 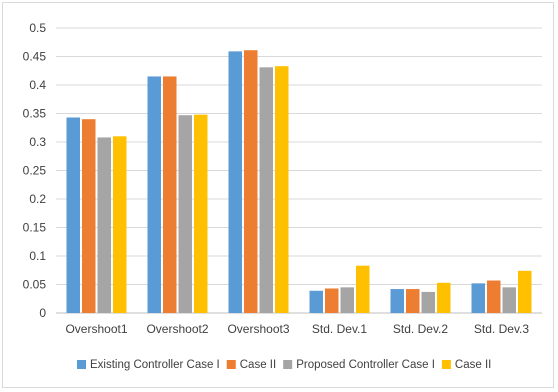 I want to click on y-tick-label: 0.2, so click(x=37, y=199).